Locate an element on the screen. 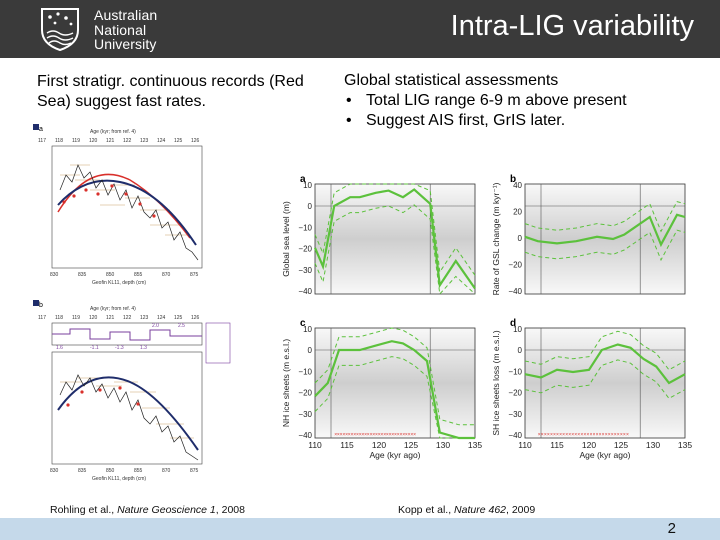  top-axis-ticks: 117 118 119 120 121 122 123 124 125 126 is located at coordinates (119, 141).